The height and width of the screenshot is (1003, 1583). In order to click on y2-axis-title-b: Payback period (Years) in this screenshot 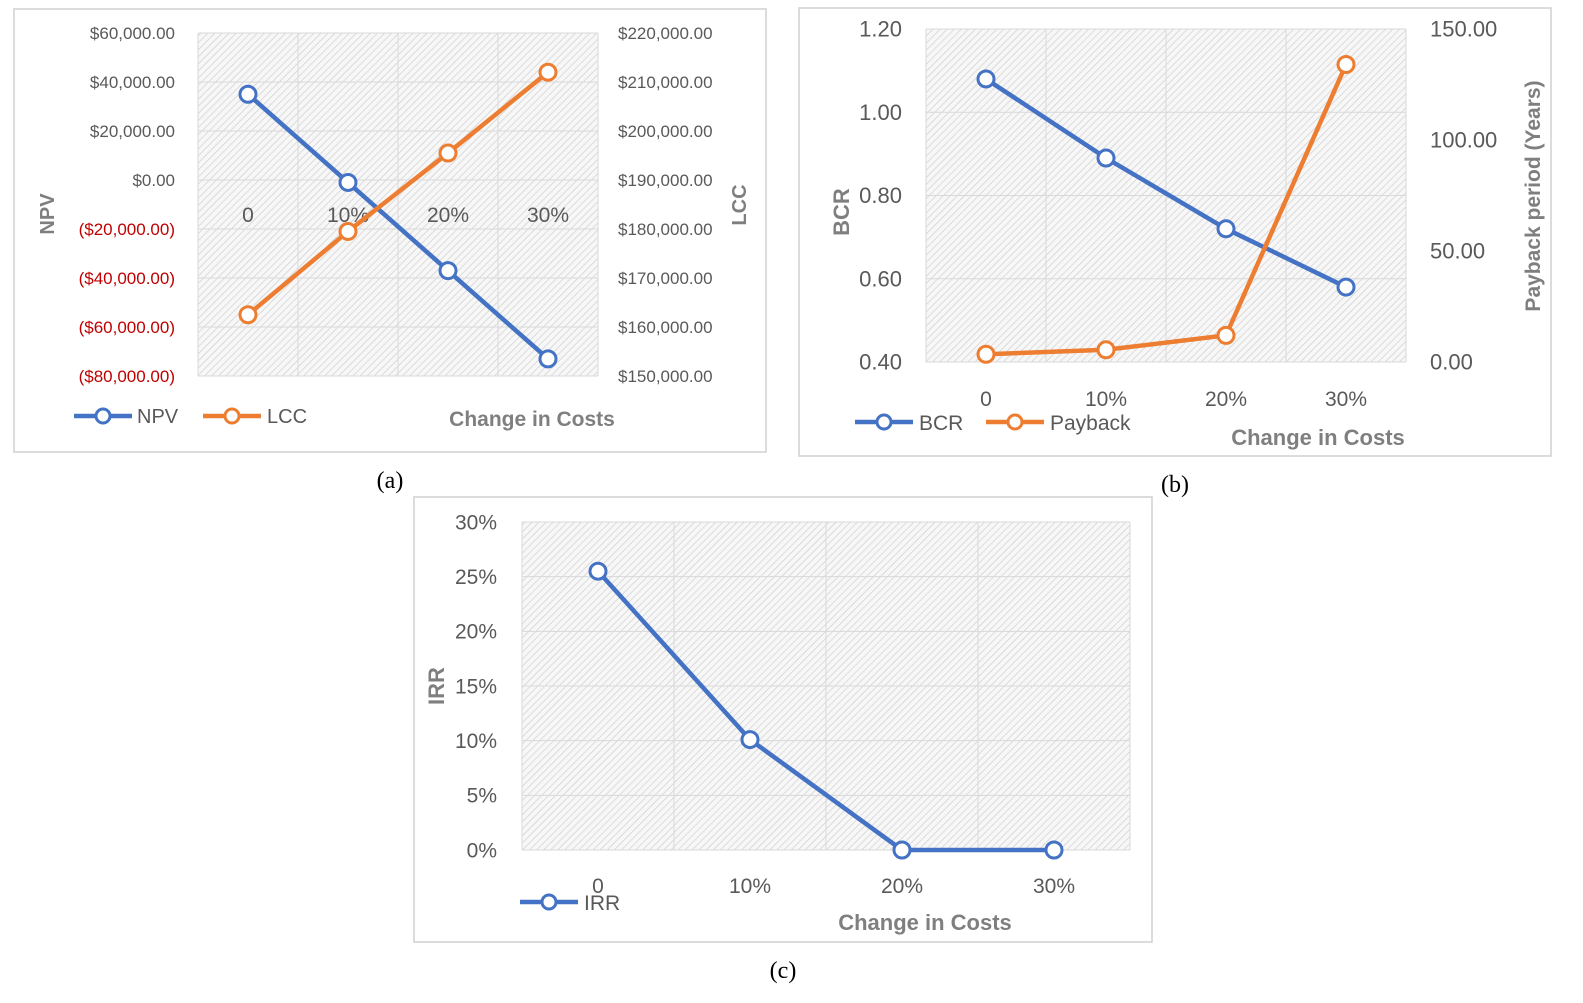, I will do `click(1533, 195)`.